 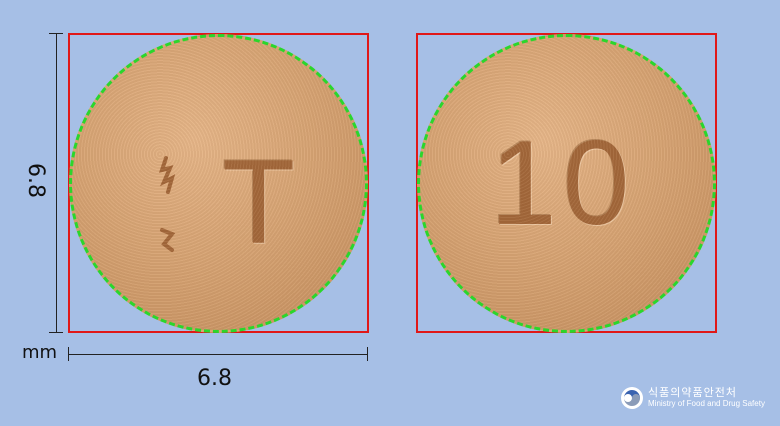 What do you see at coordinates (68, 354) in the screenshot?
I see `width-dimension-tick-left` at bounding box center [68, 354].